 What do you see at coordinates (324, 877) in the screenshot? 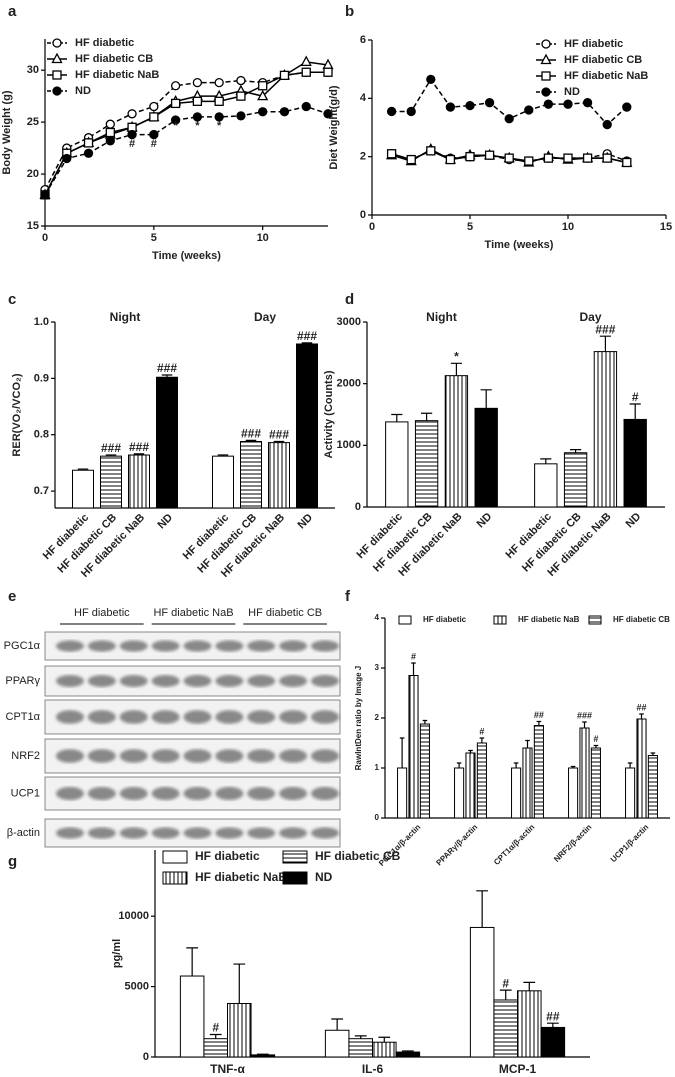
I see `legend-label: ND` at bounding box center [324, 877].